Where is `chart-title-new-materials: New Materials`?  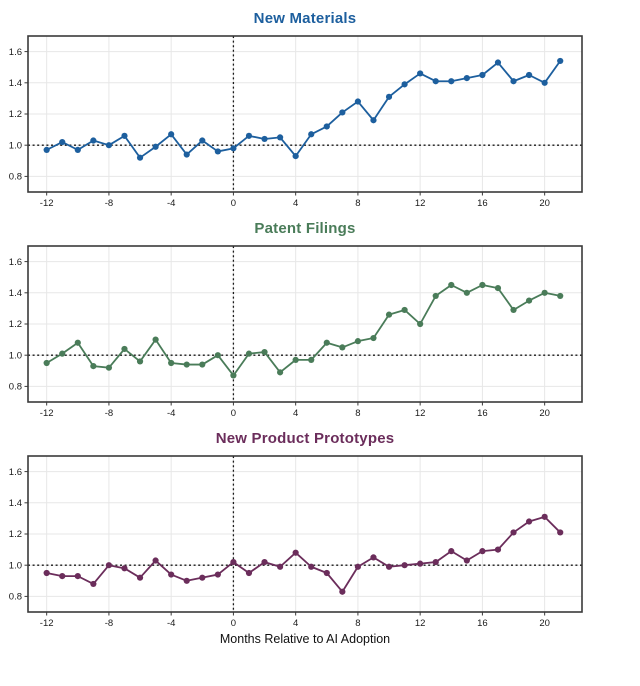 chart-title-new-materials: New Materials is located at coordinates (305, 18).